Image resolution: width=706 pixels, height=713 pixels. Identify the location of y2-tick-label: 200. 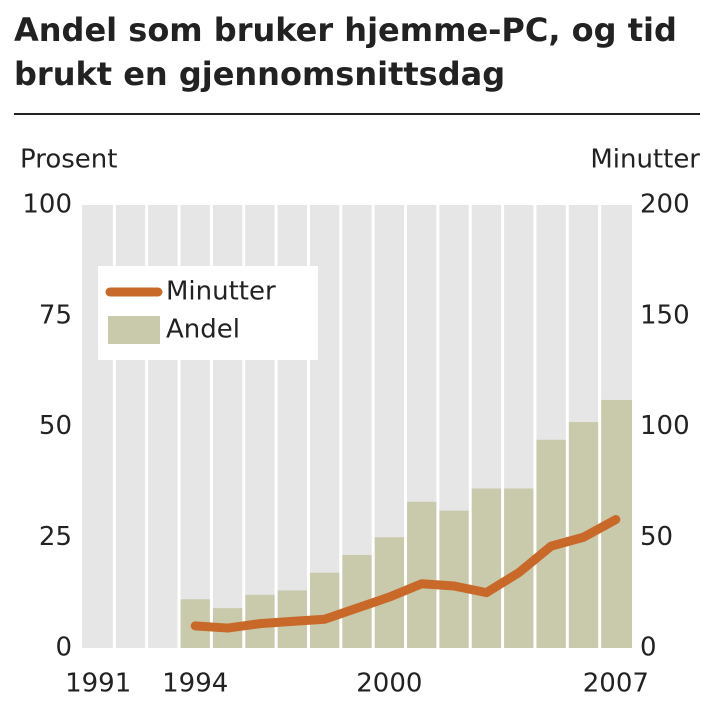
(665, 205).